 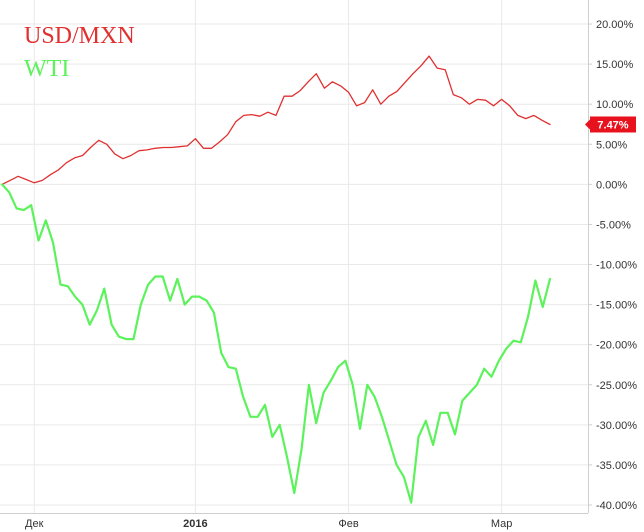 I want to click on x-tick-labels: Дек 2016 Фев Мар, so click(x=268, y=524).